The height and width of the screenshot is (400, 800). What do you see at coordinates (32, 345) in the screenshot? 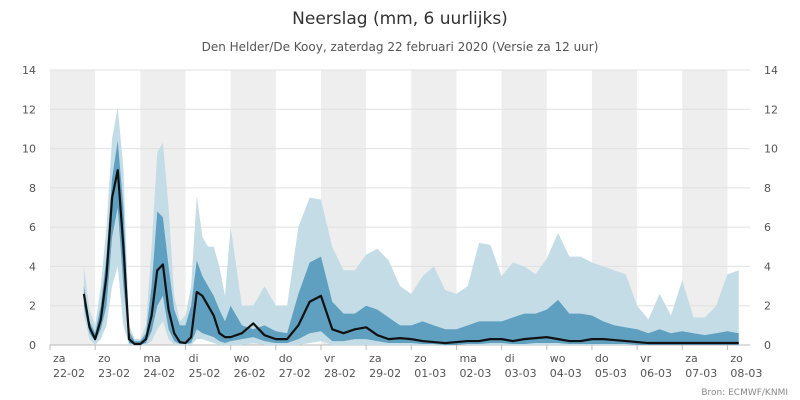
I see `y-tick-label-left: 0` at bounding box center [32, 345].